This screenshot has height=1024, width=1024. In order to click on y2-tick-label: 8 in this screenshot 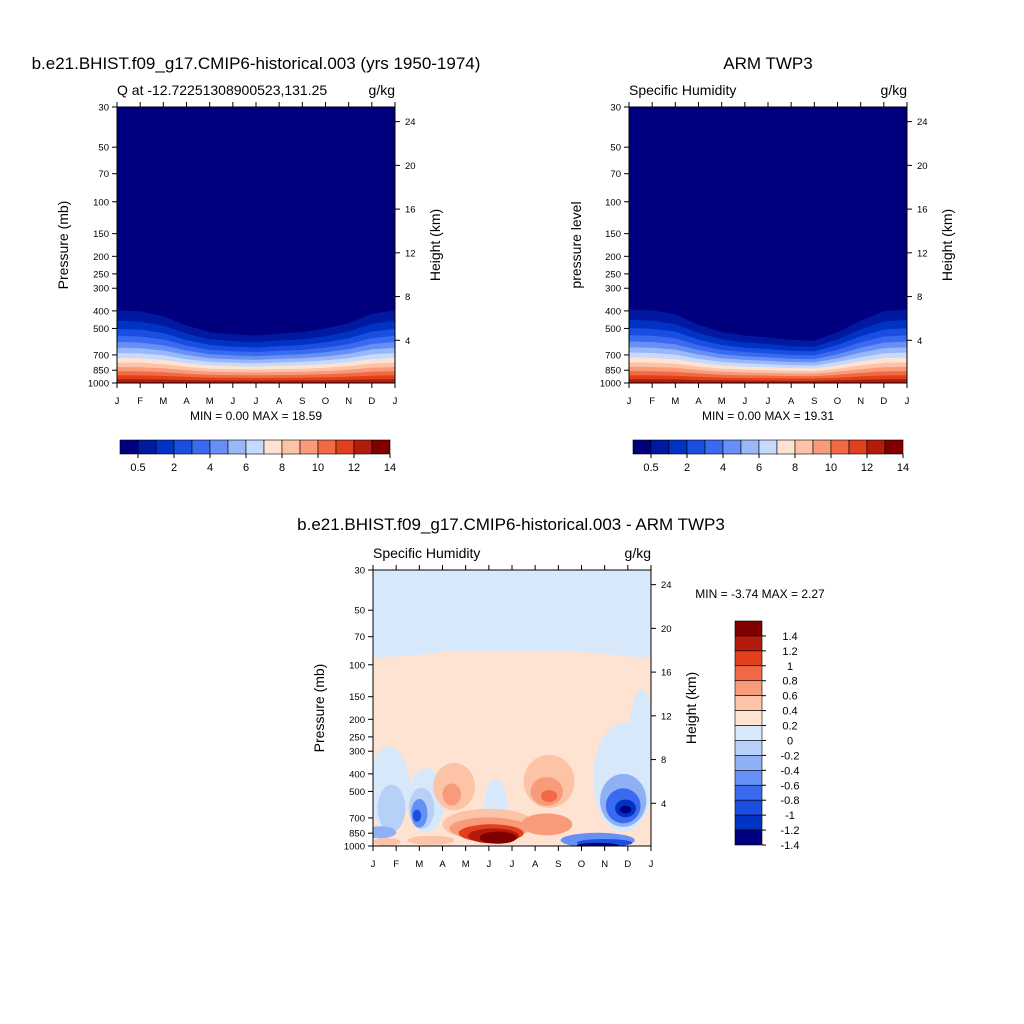, I will do `click(919, 297)`.